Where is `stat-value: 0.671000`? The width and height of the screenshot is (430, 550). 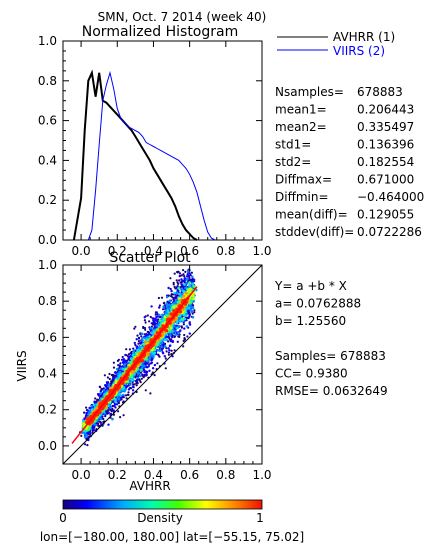 stat-value: 0.671000 is located at coordinates (385, 180).